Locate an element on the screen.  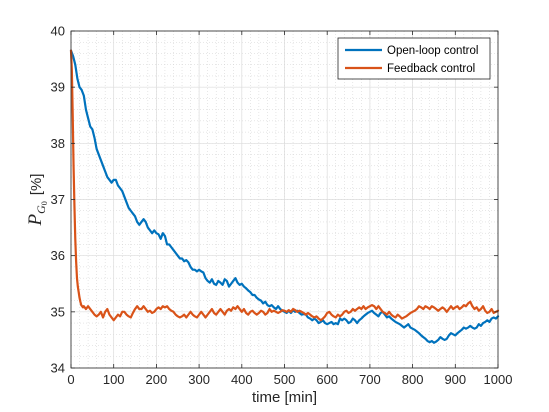
y-tick-label: 34 is located at coordinates (58, 368).